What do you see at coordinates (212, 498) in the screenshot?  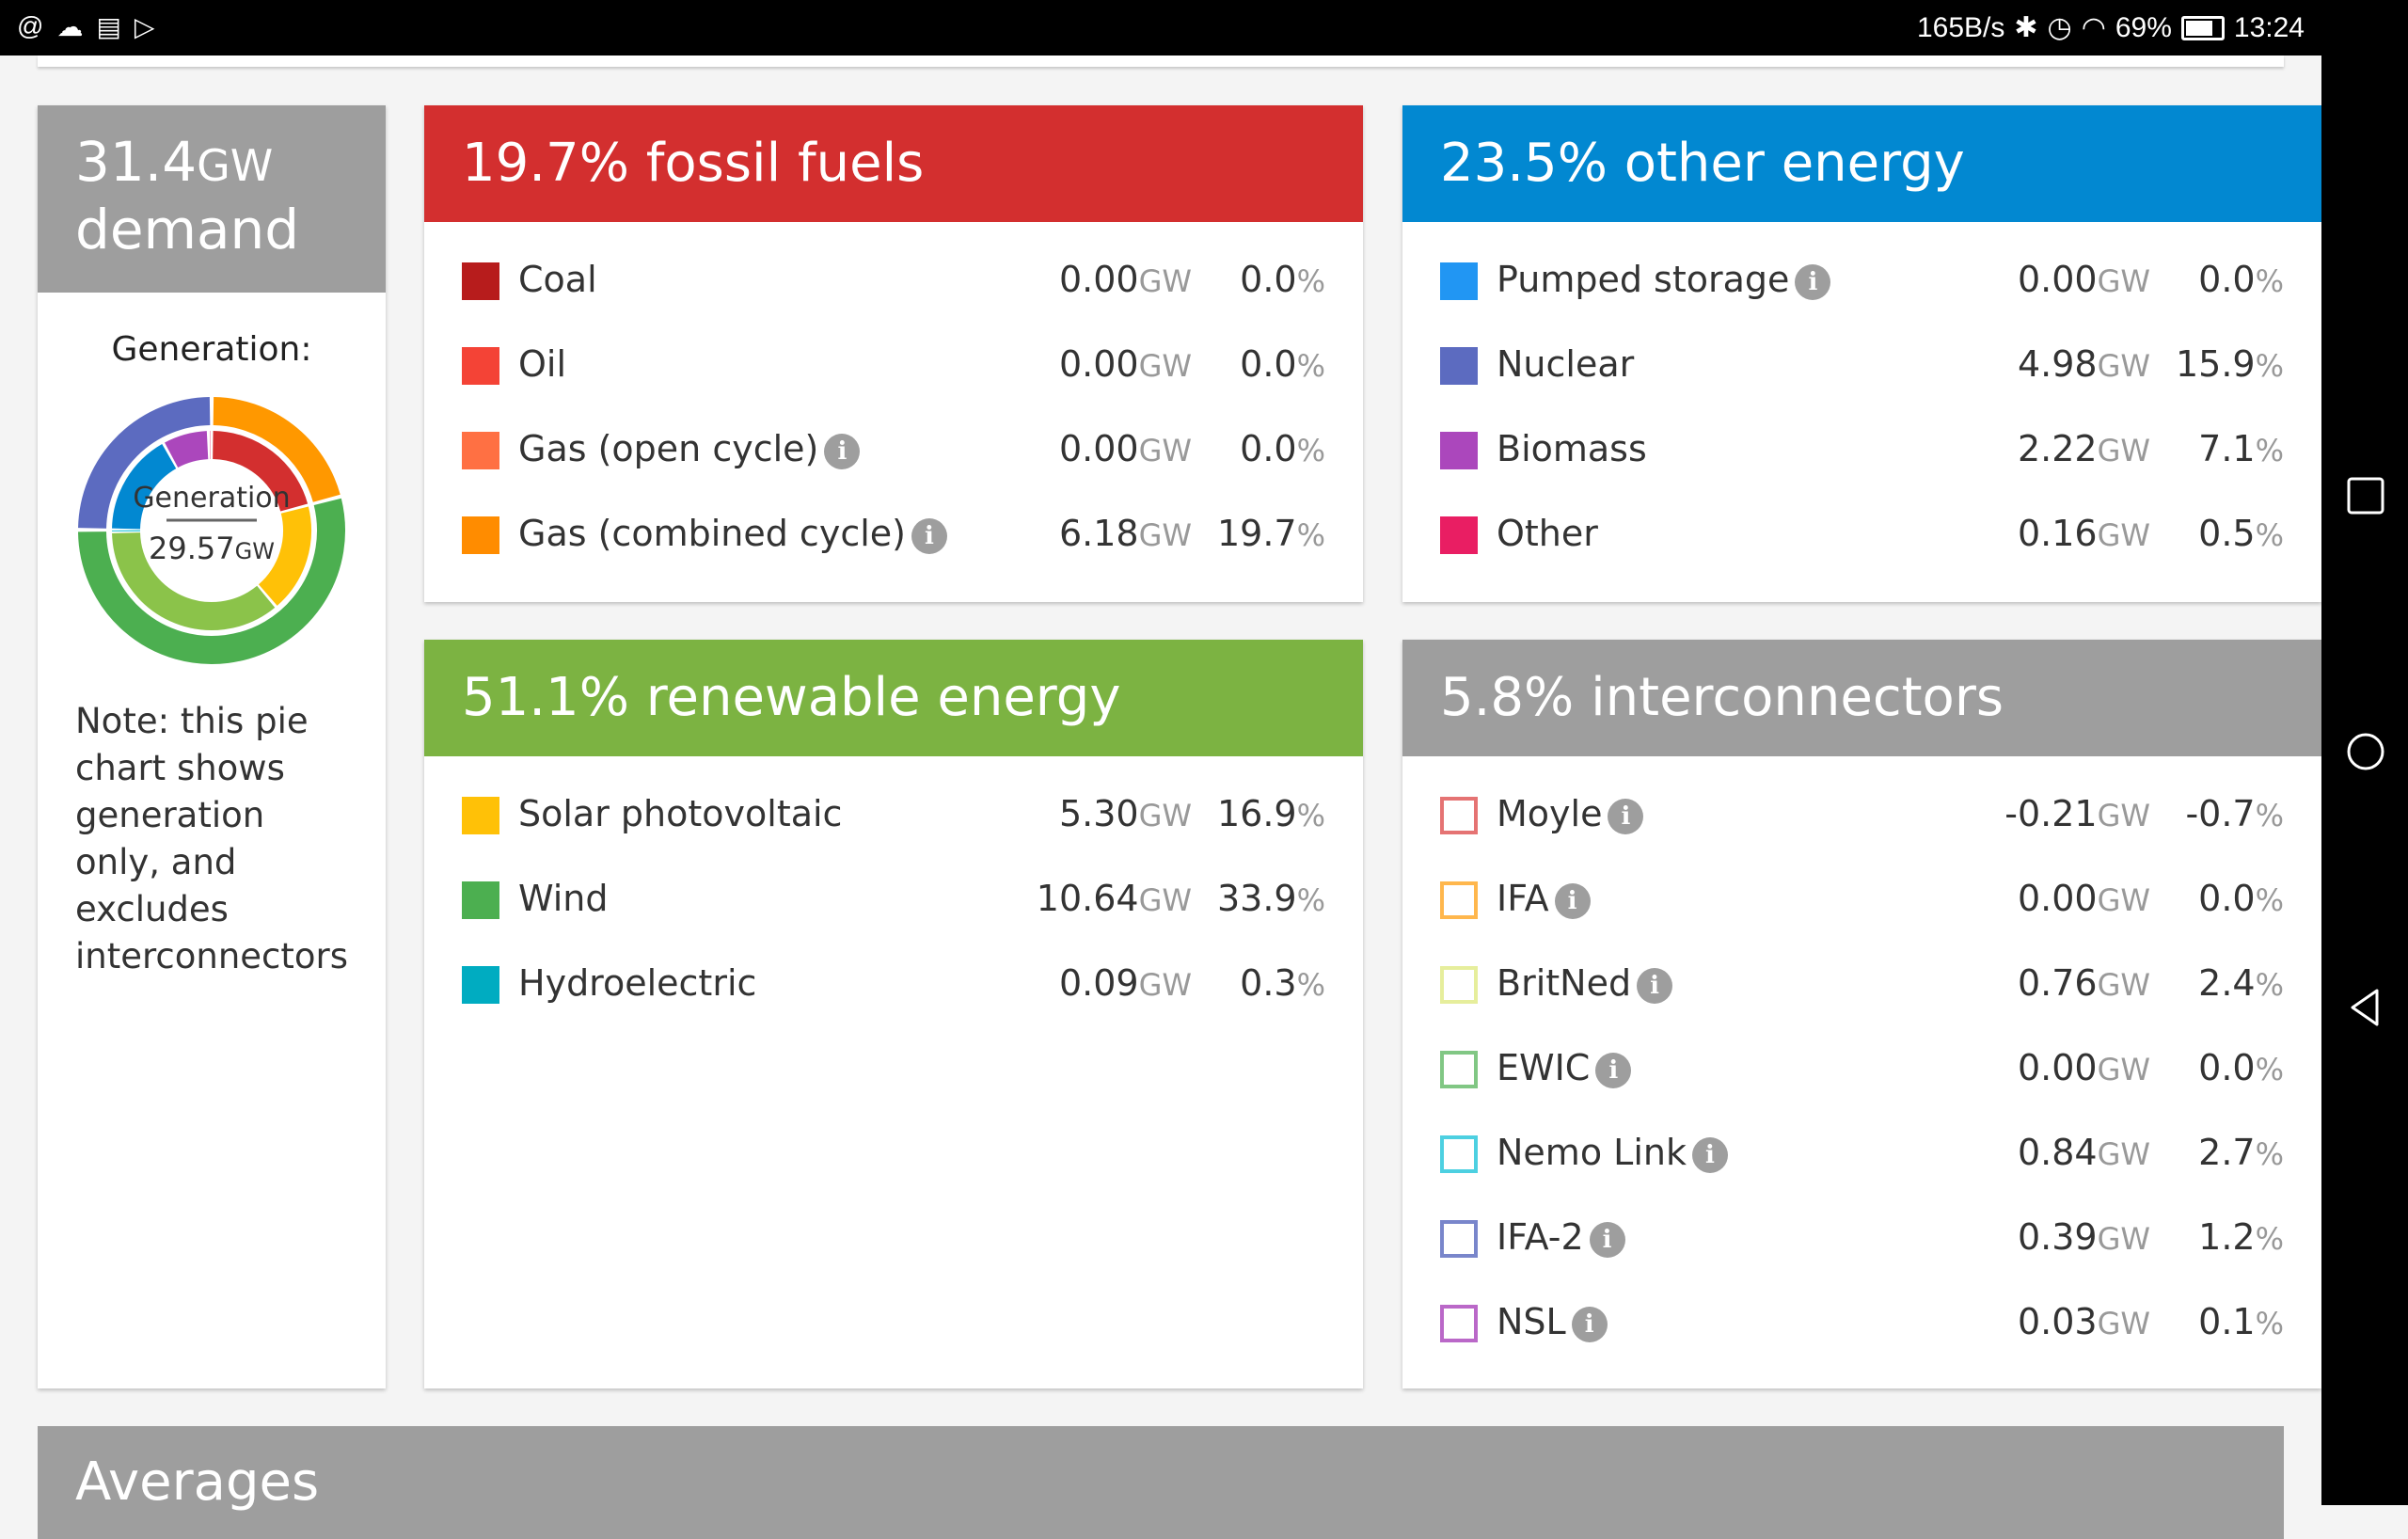 I see `donut-center-label: Generation` at bounding box center [212, 498].